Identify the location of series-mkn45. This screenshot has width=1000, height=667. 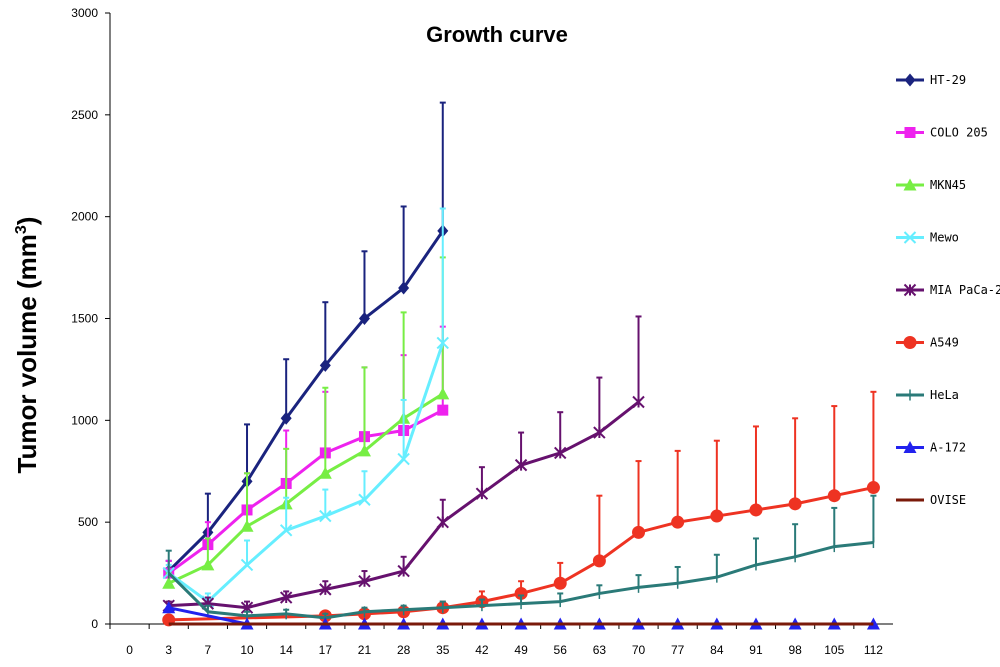
(306, 422).